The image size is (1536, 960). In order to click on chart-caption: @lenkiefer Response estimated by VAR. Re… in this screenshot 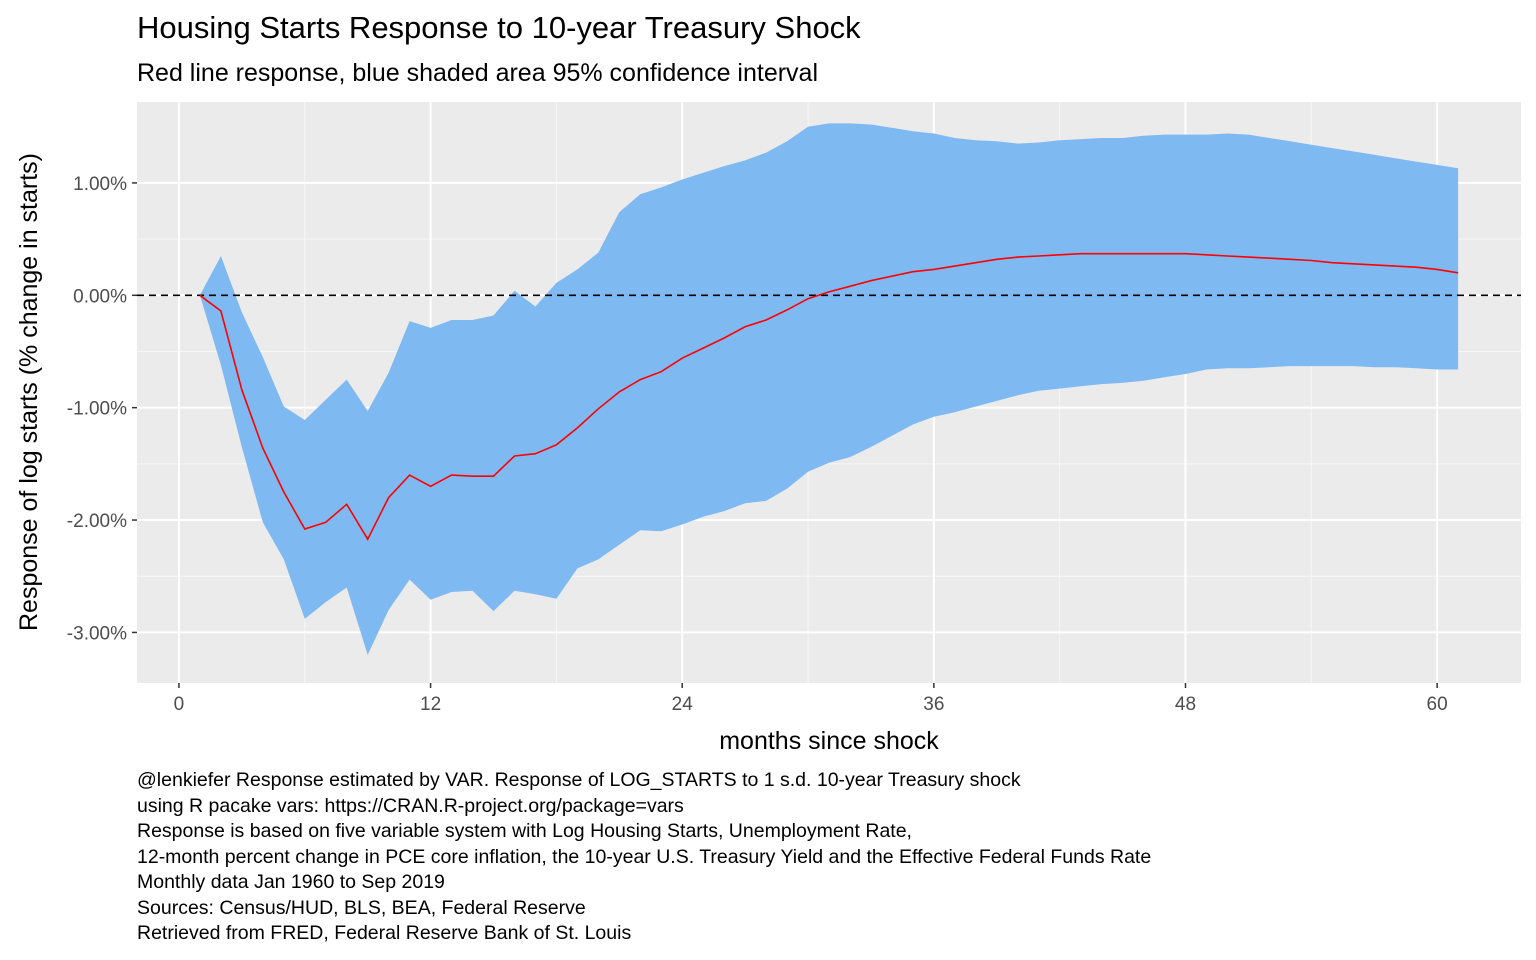, I will do `click(644, 857)`.